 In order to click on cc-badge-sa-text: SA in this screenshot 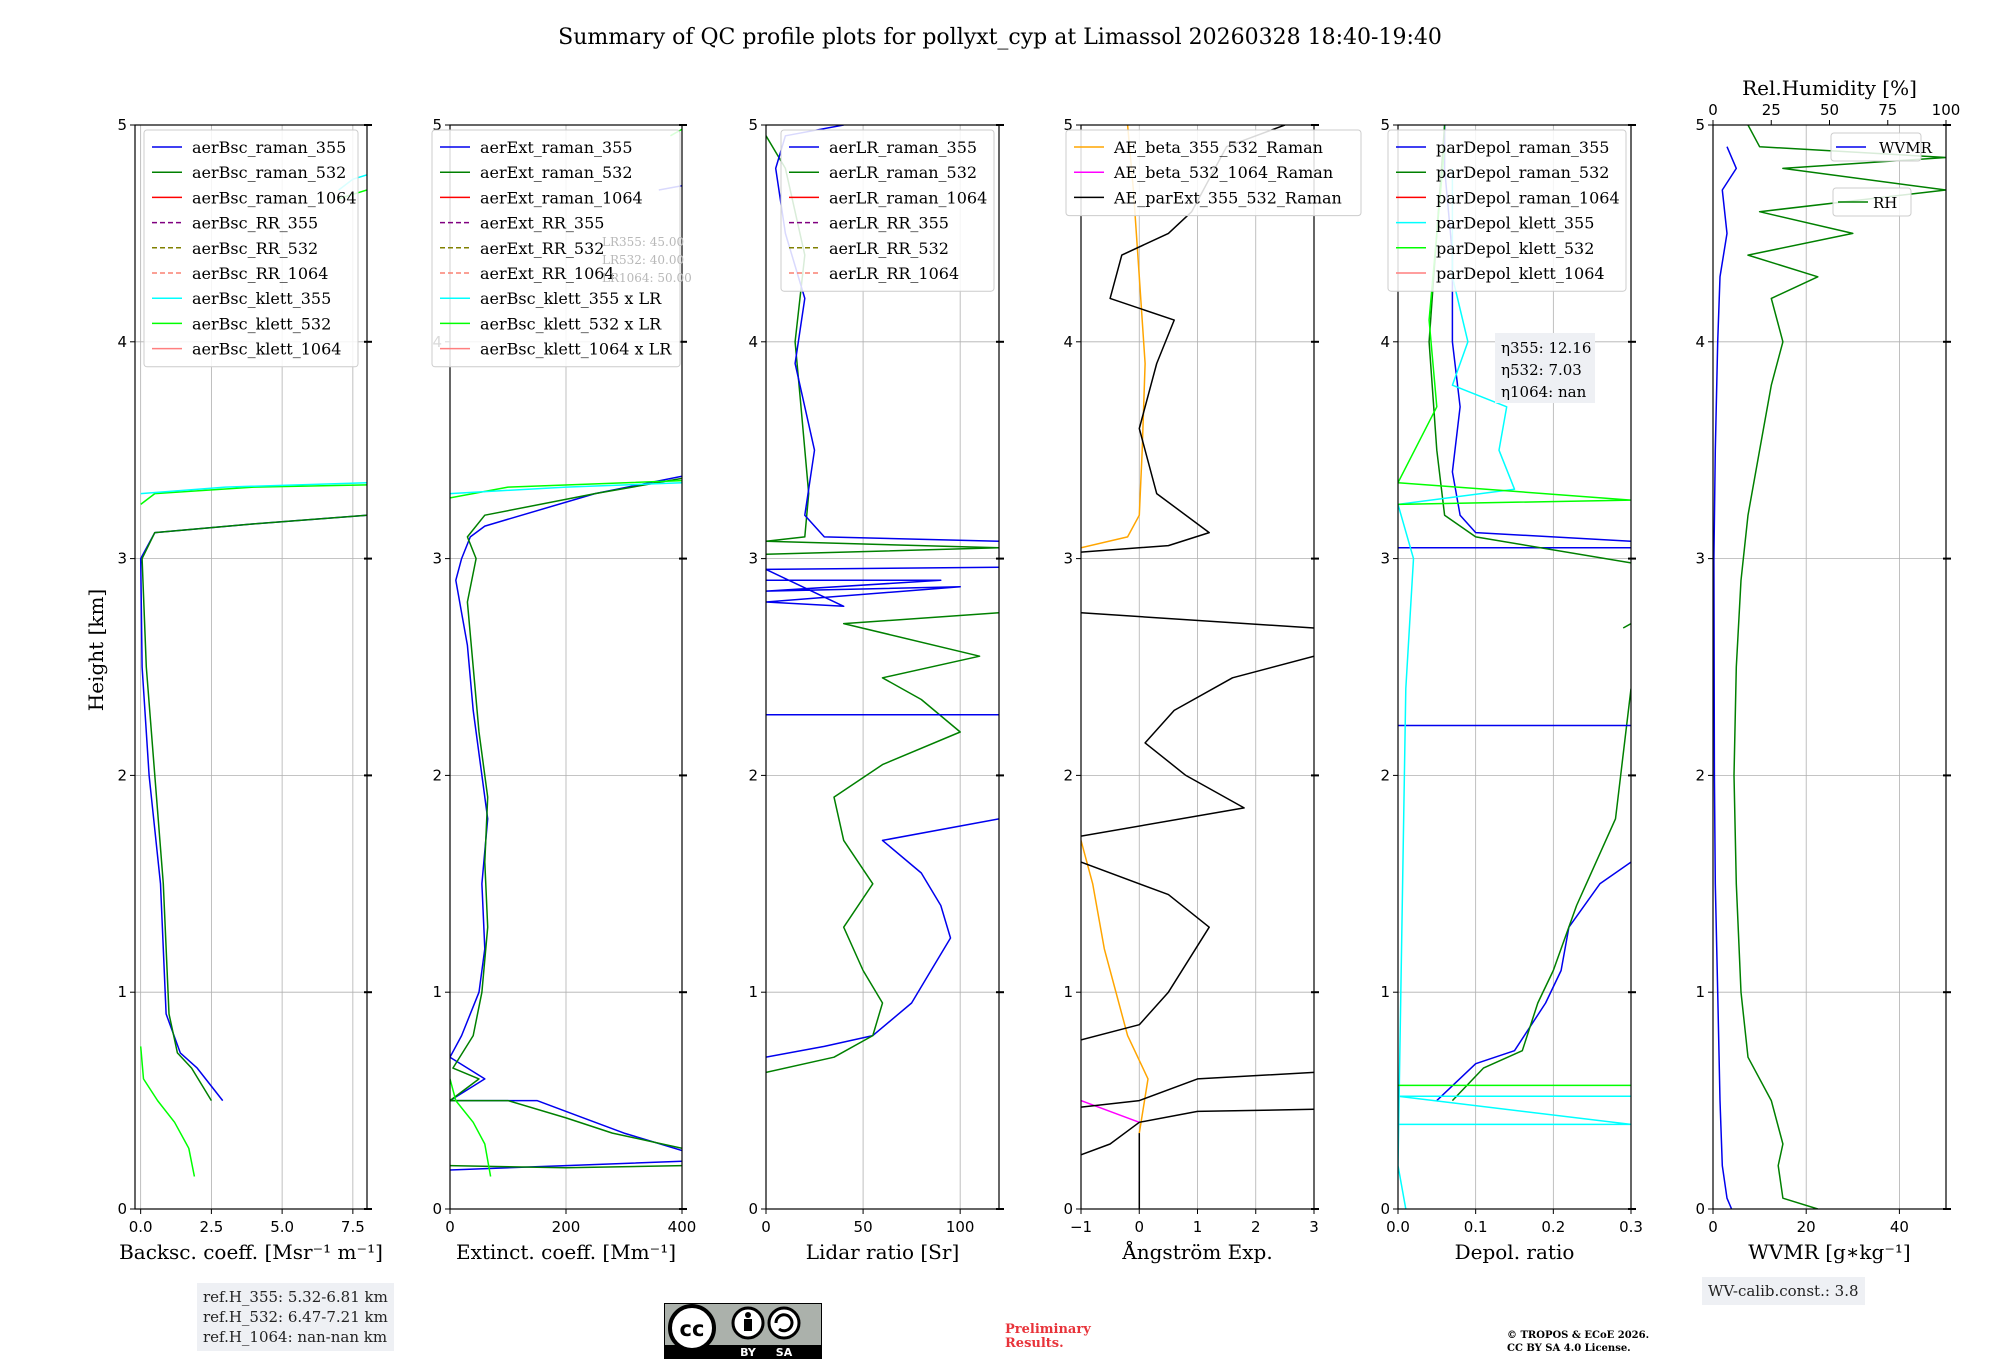, I will do `click(784, 1352)`.